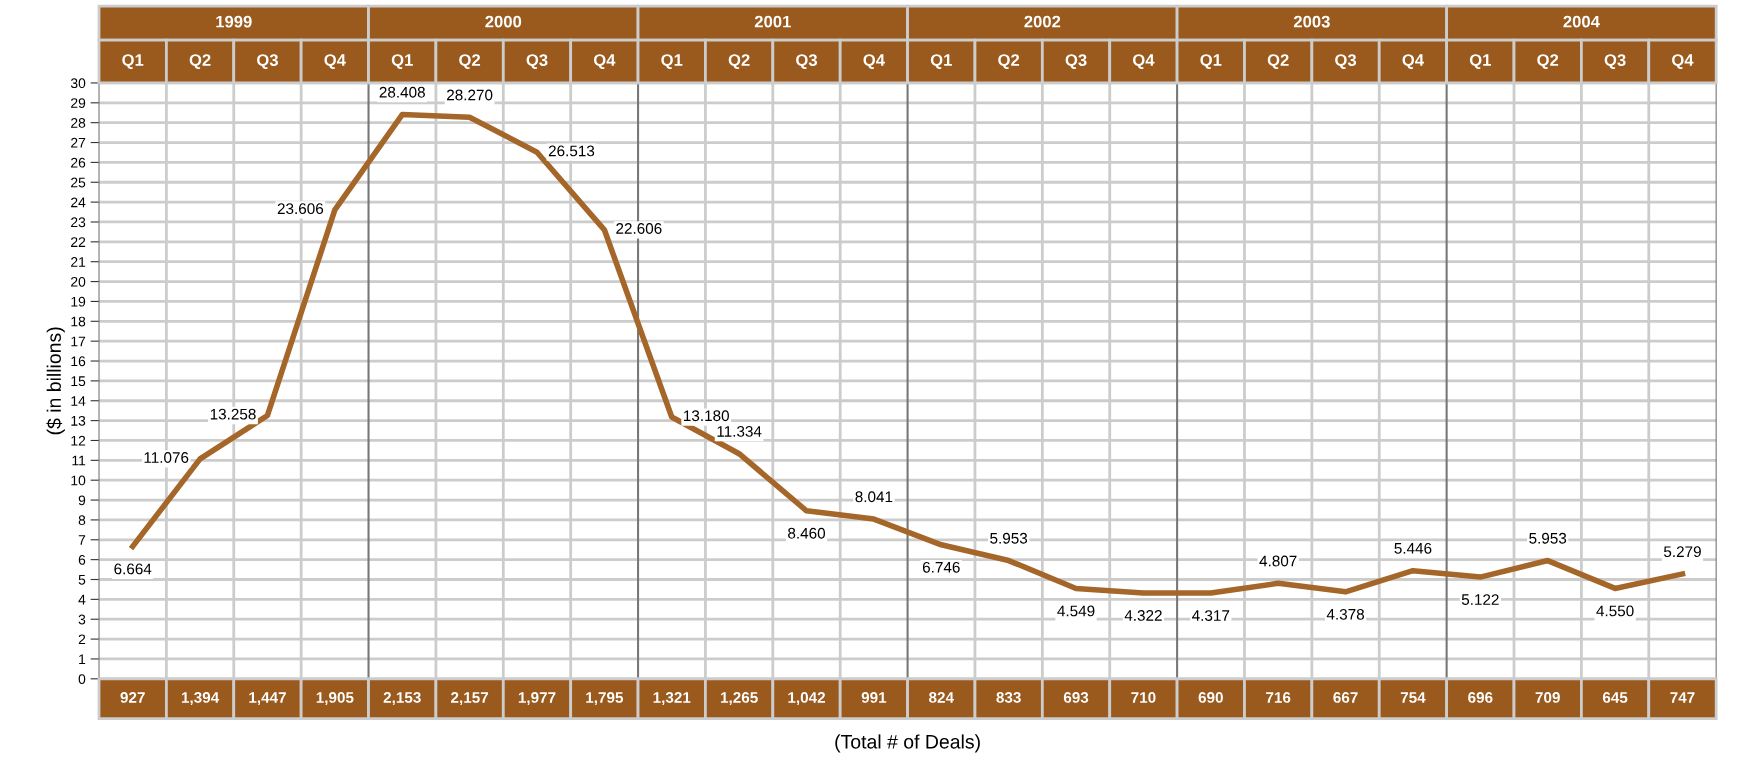 This screenshot has height=761, width=1737. What do you see at coordinates (234, 21) in the screenshot?
I see `text: 1999` at bounding box center [234, 21].